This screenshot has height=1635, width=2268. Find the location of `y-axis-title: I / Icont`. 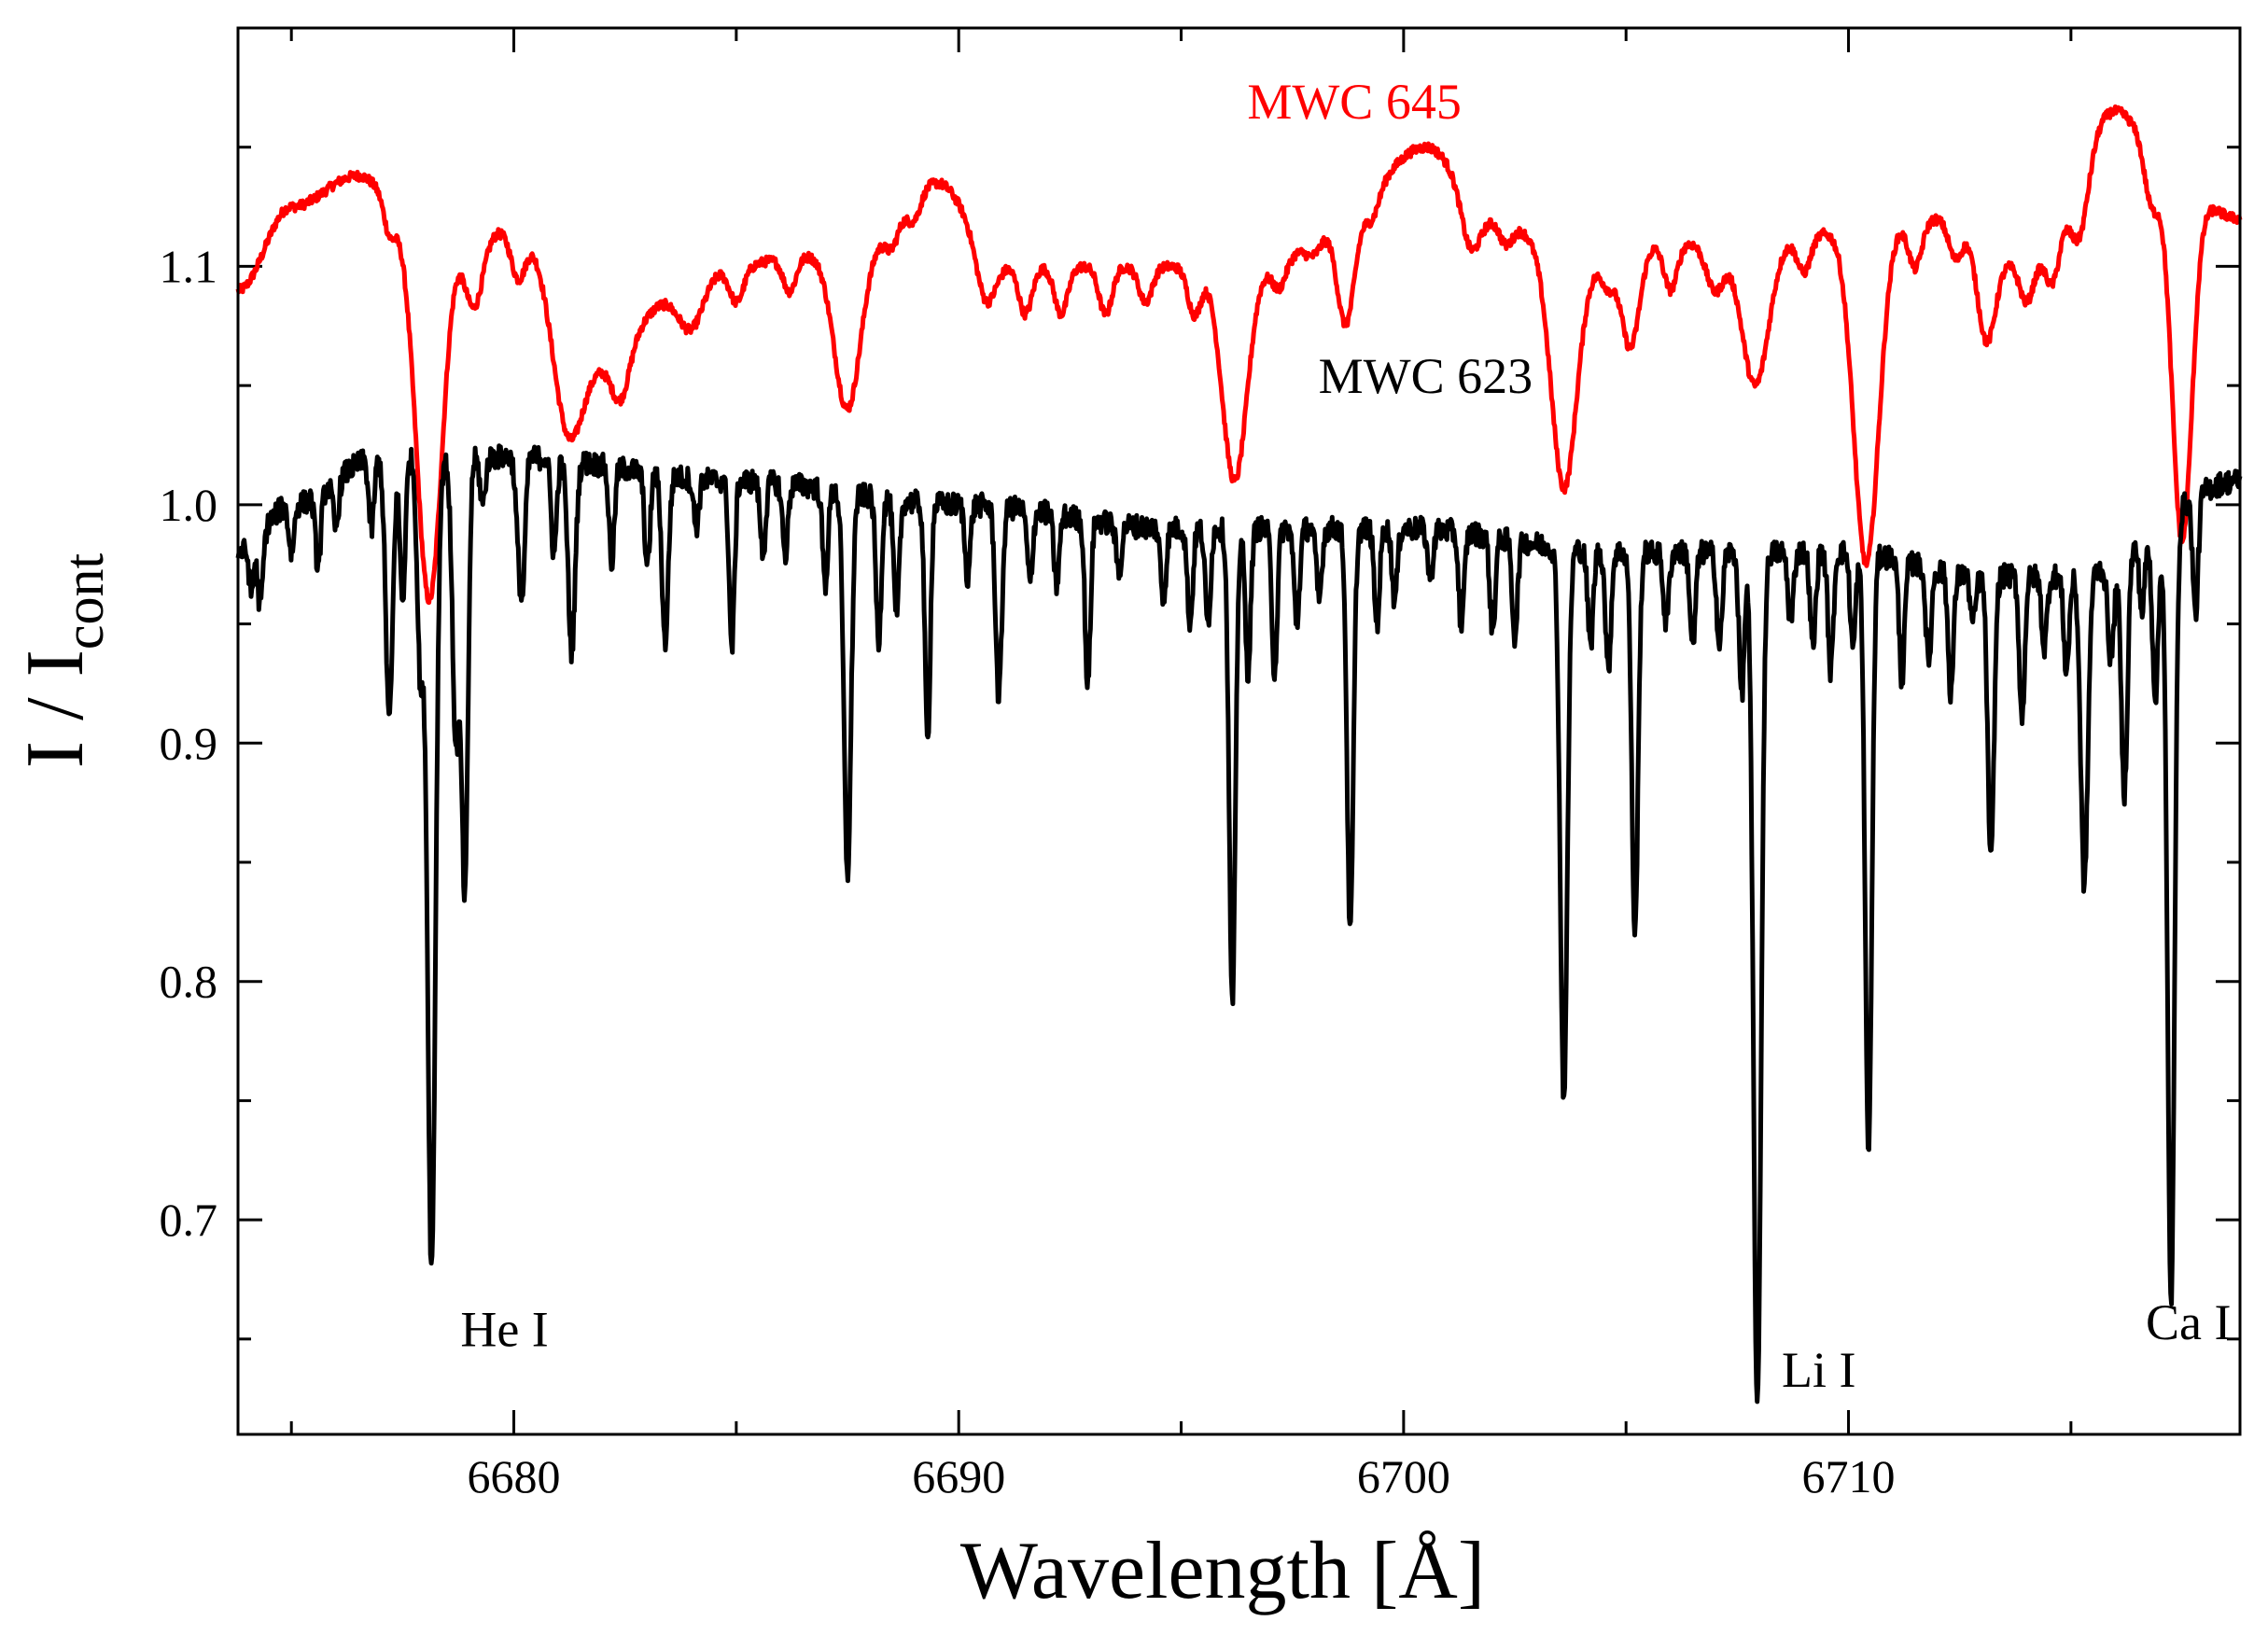

y-axis-title: I / Icont is located at coordinates (62, 660).